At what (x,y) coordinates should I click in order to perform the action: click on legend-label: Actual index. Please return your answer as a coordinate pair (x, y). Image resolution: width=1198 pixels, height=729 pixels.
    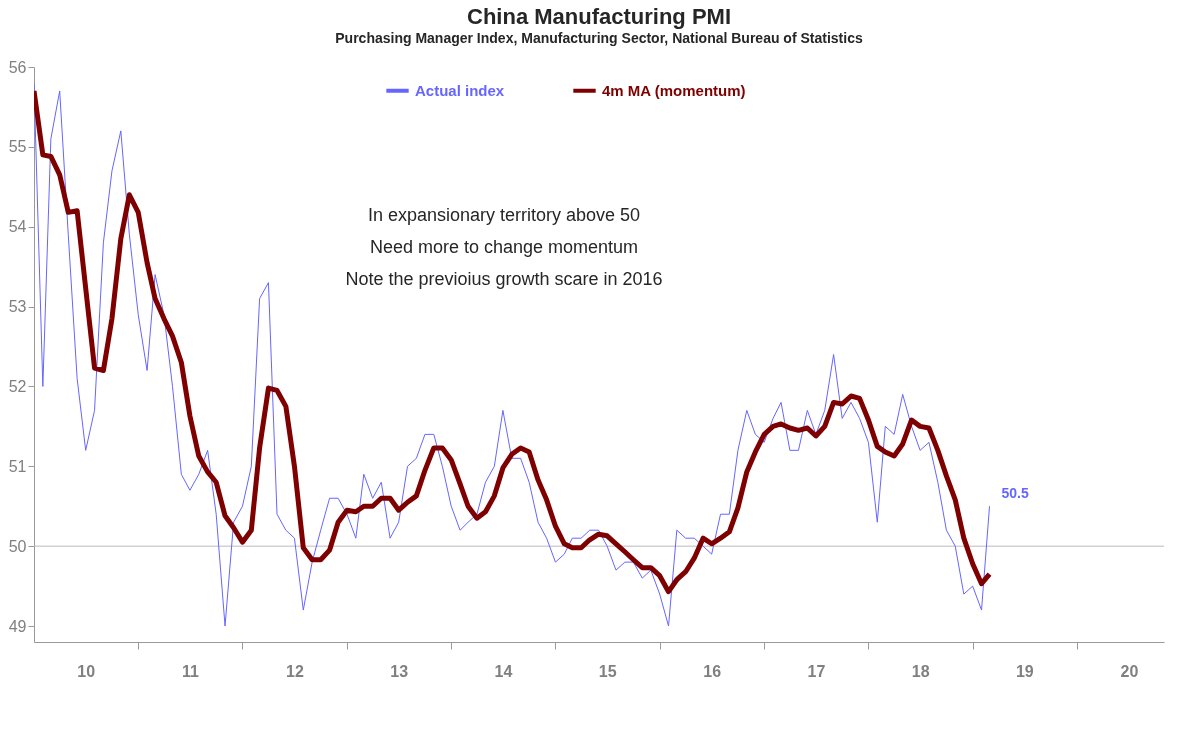
    Looking at the image, I should click on (460, 90).